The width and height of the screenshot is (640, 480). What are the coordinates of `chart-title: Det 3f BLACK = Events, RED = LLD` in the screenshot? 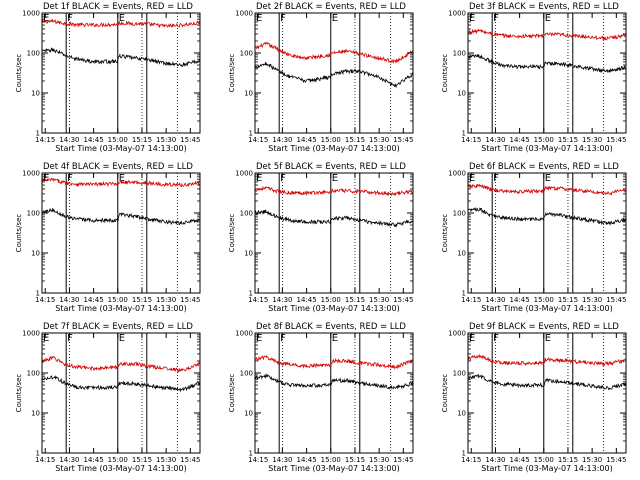 It's located at (544, 7).